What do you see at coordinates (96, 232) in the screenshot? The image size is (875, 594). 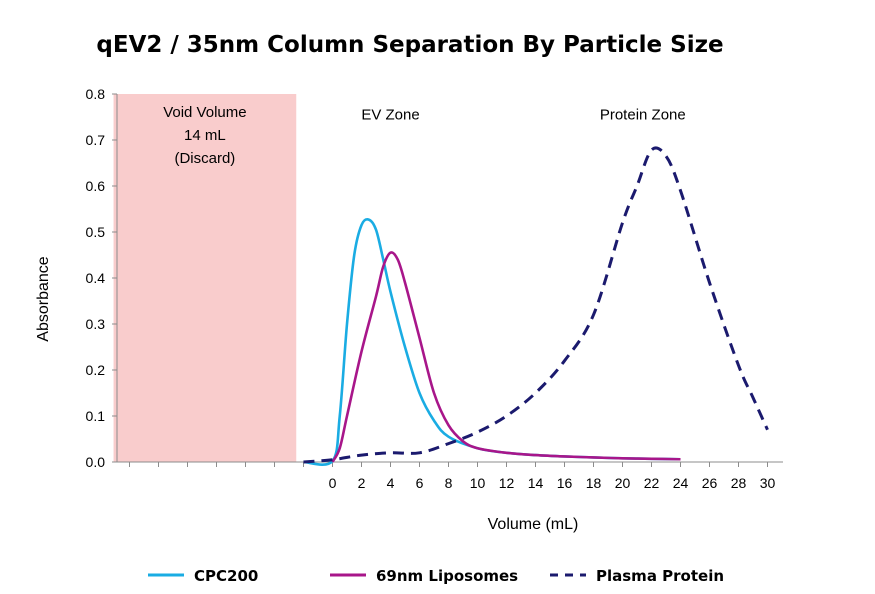 I see `y-tick-label: 0.5` at bounding box center [96, 232].